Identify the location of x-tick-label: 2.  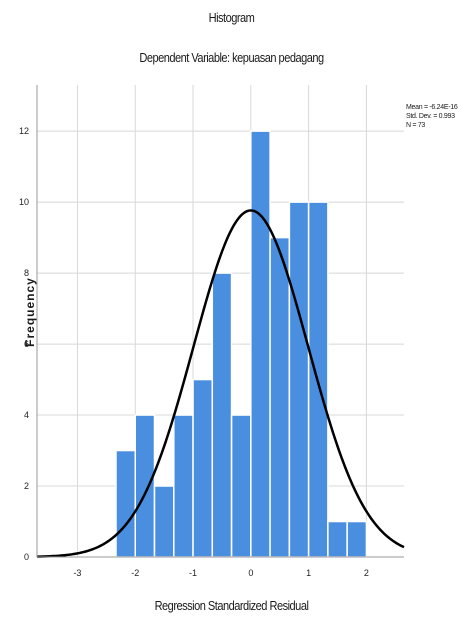
(366, 573).